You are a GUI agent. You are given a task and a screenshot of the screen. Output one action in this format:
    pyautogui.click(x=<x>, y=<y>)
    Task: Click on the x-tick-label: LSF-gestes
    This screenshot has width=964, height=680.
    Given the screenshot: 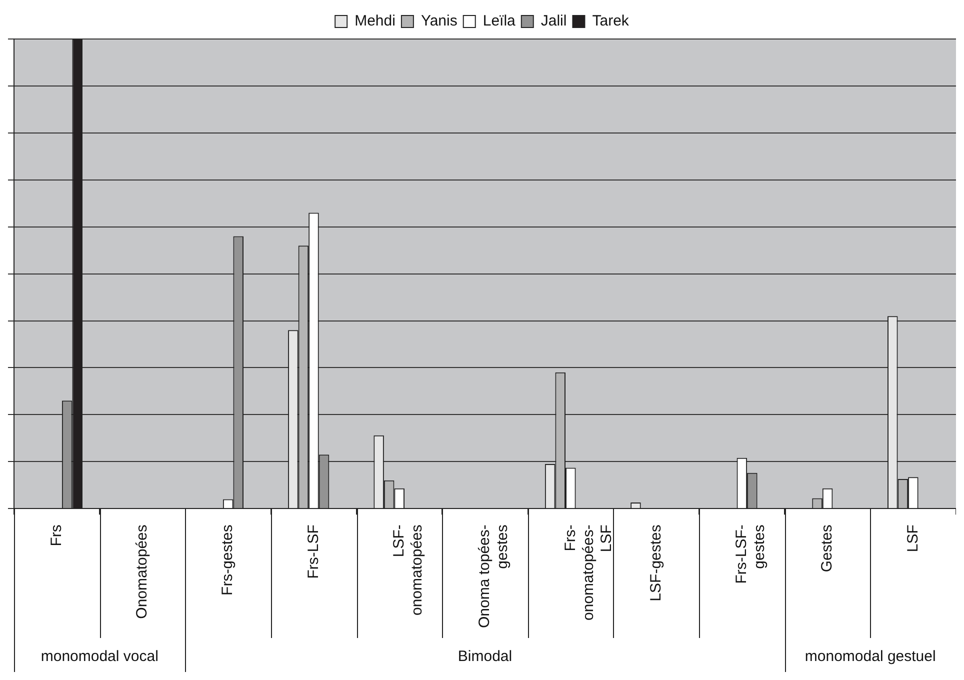 What is the action you would take?
    pyautogui.click(x=655, y=563)
    